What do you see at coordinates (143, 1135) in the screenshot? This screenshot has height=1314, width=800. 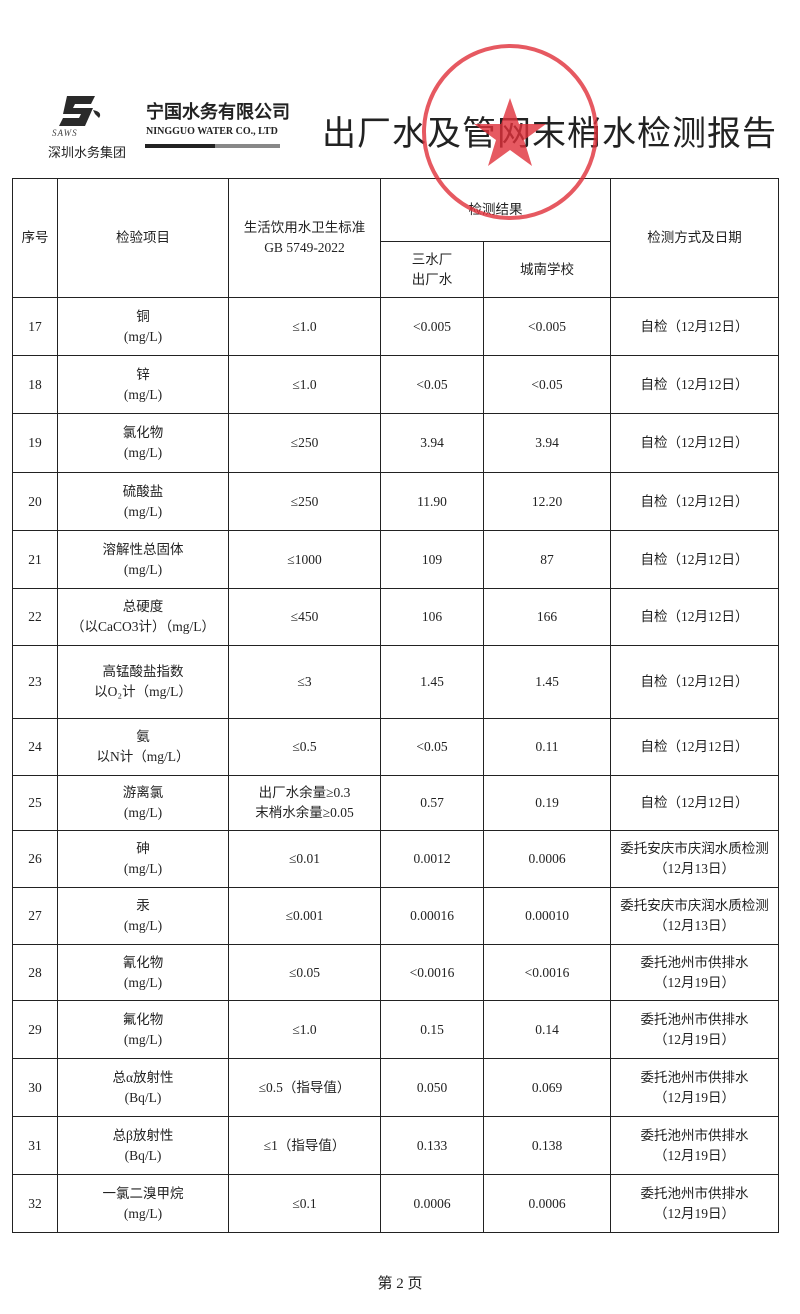 I see `cell-item-line: 总β放射性` at bounding box center [143, 1135].